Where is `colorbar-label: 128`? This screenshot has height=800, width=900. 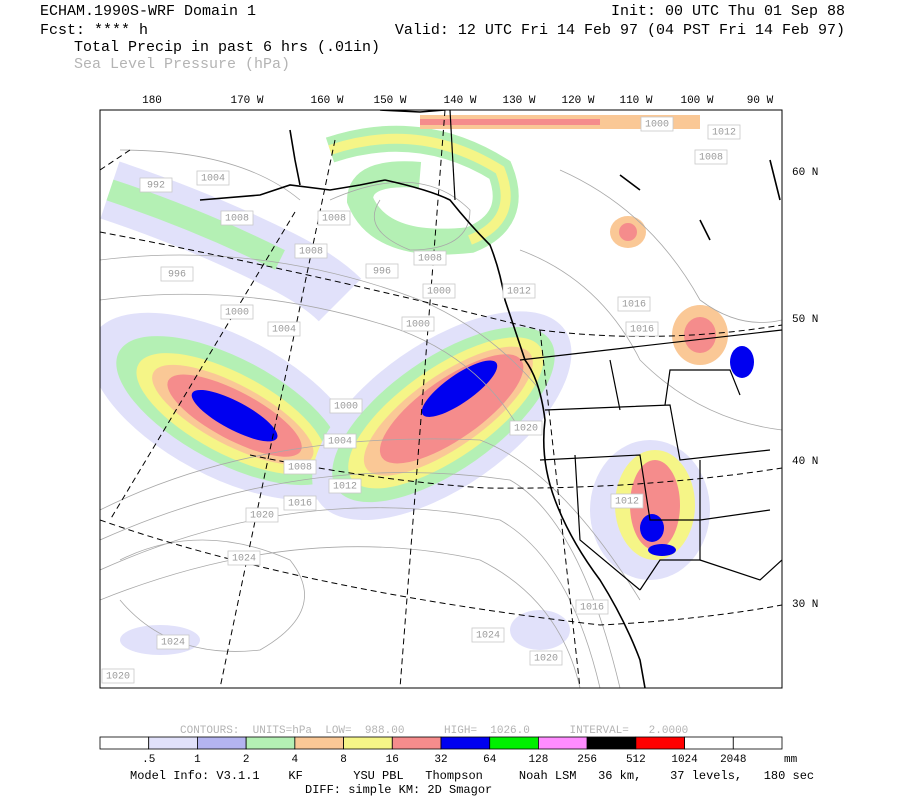 colorbar-label: 128 is located at coordinates (539, 760).